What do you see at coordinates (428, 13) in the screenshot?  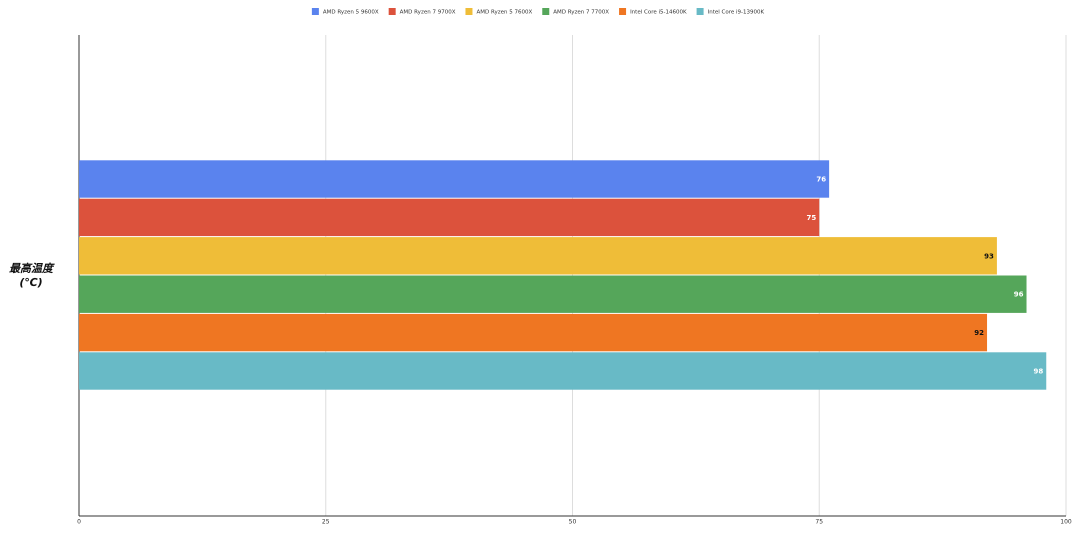 I see `legend-label: AMD Ryzen 7 9700X` at bounding box center [428, 13].